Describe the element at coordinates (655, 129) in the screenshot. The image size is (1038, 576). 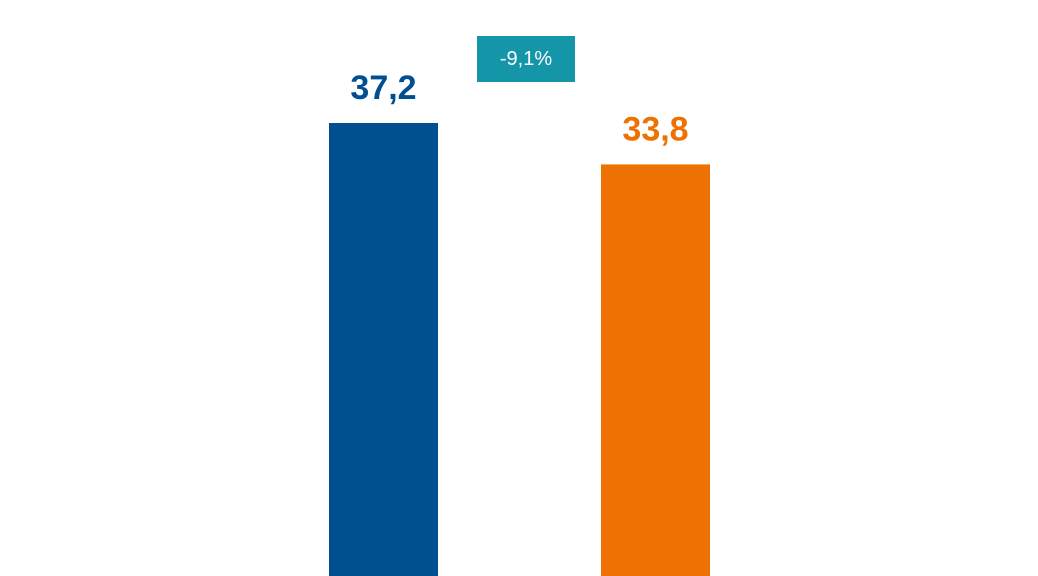
I see `bar-value-label-2: 33,8` at that location.